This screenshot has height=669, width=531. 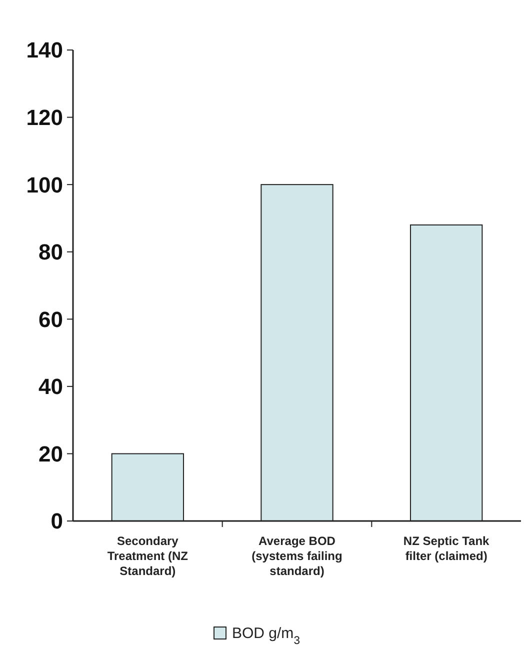 I want to click on x-tick-label: NZ Septic Tank filter (claimed), so click(x=446, y=548).